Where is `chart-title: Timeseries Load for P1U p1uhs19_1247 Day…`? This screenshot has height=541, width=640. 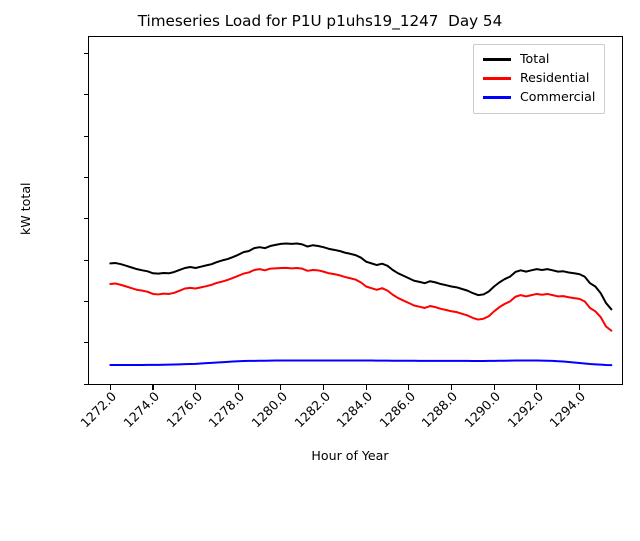 chart-title: Timeseries Load for P1U p1uhs19_1247 Day… is located at coordinates (320, 21).